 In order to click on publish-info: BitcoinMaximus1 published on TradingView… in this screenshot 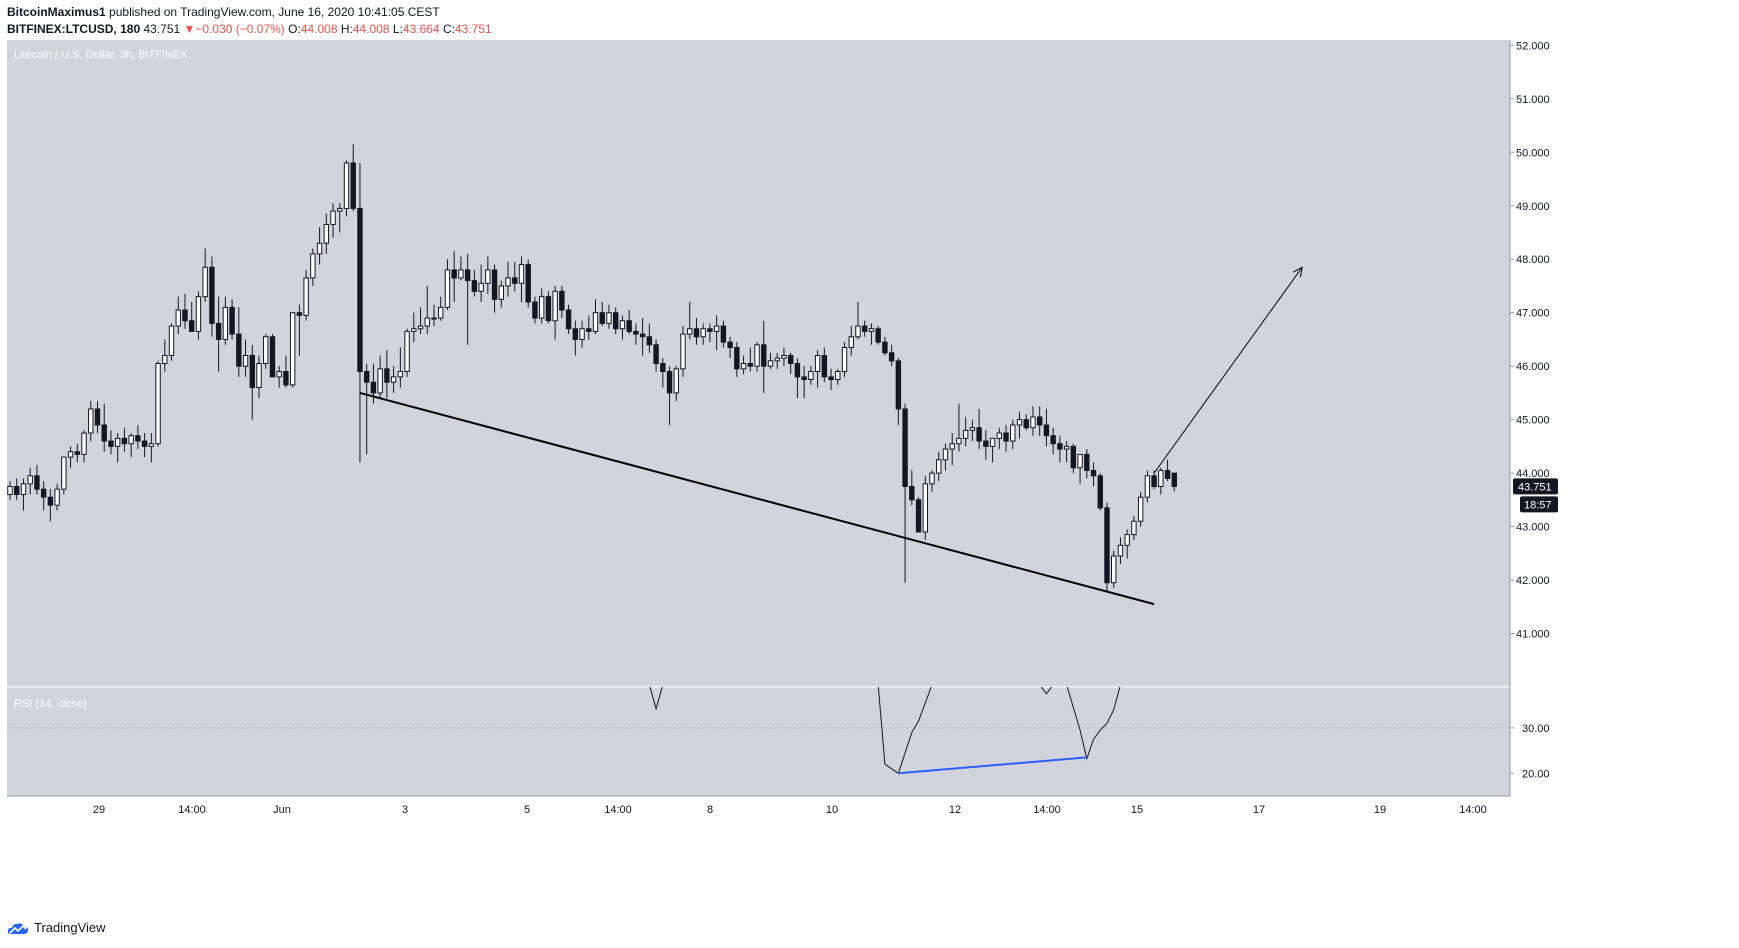, I will do `click(223, 12)`.